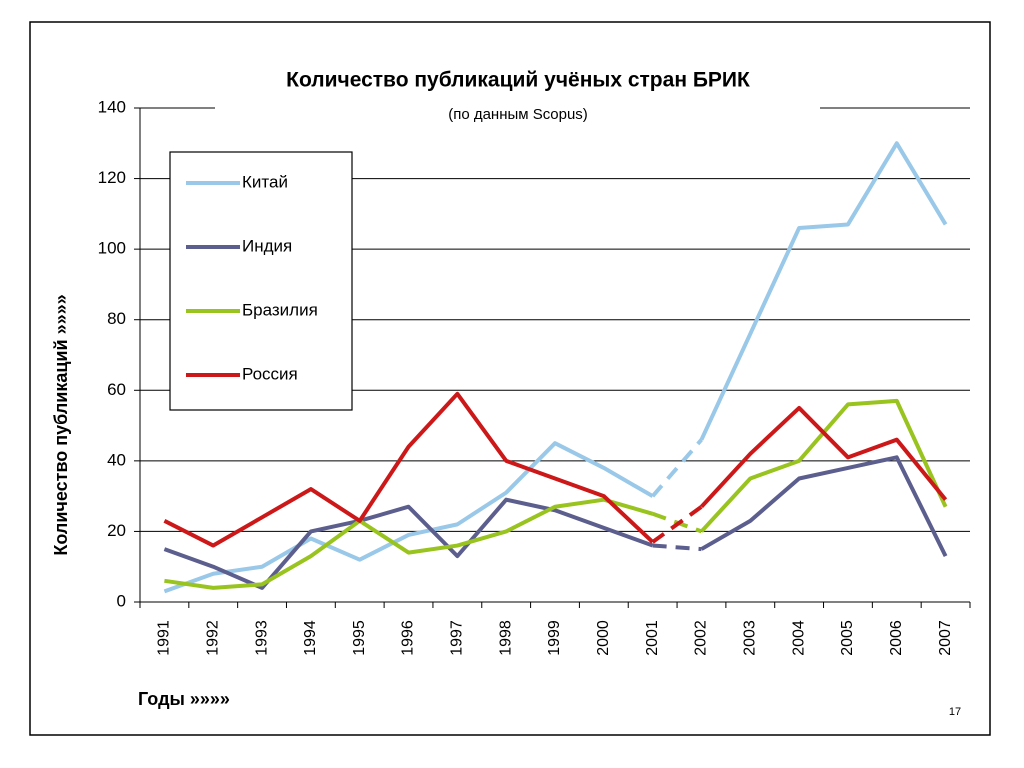 Image resolution: width=1024 pixels, height=768 pixels. I want to click on x-tick-label: 1992, so click(212, 638).